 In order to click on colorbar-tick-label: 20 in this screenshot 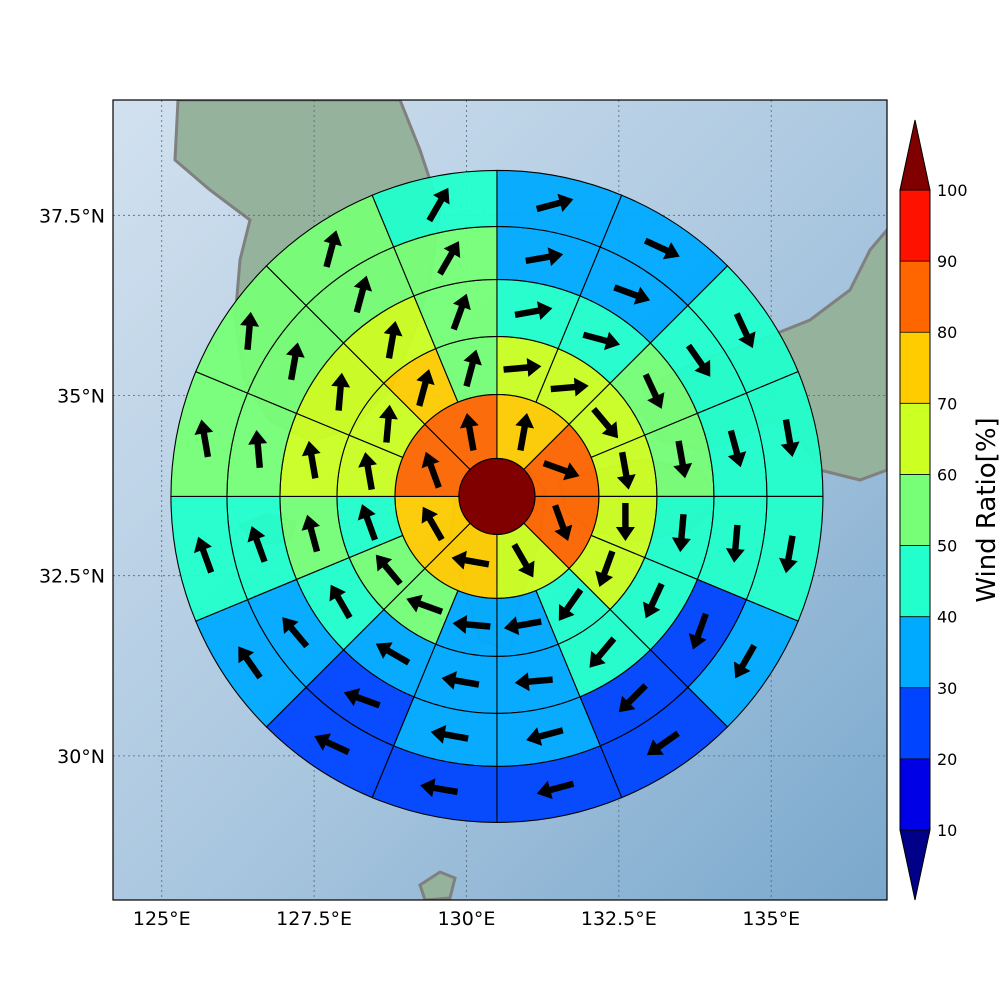, I will do `click(947, 759)`.